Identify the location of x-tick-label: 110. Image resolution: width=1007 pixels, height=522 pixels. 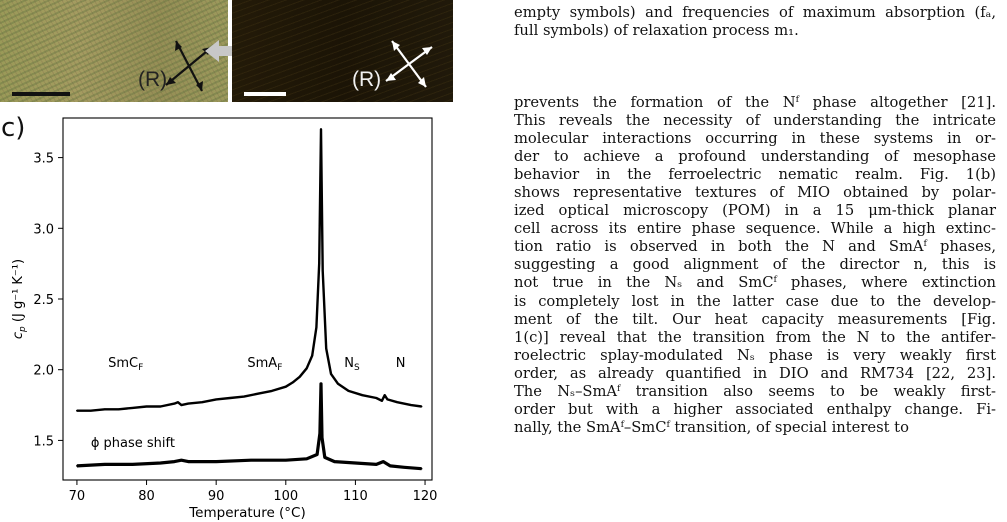
(355, 496).